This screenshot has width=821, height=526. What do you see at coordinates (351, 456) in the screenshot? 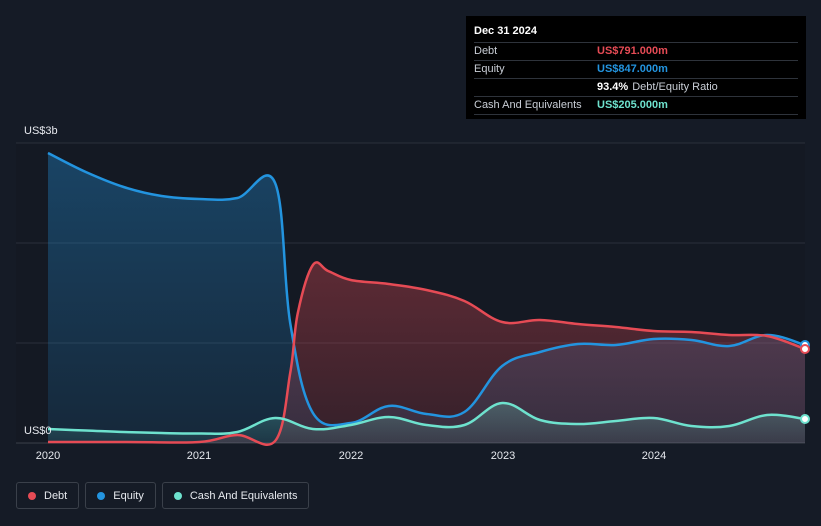
I see `x-tick-2022: 2022` at bounding box center [351, 456].